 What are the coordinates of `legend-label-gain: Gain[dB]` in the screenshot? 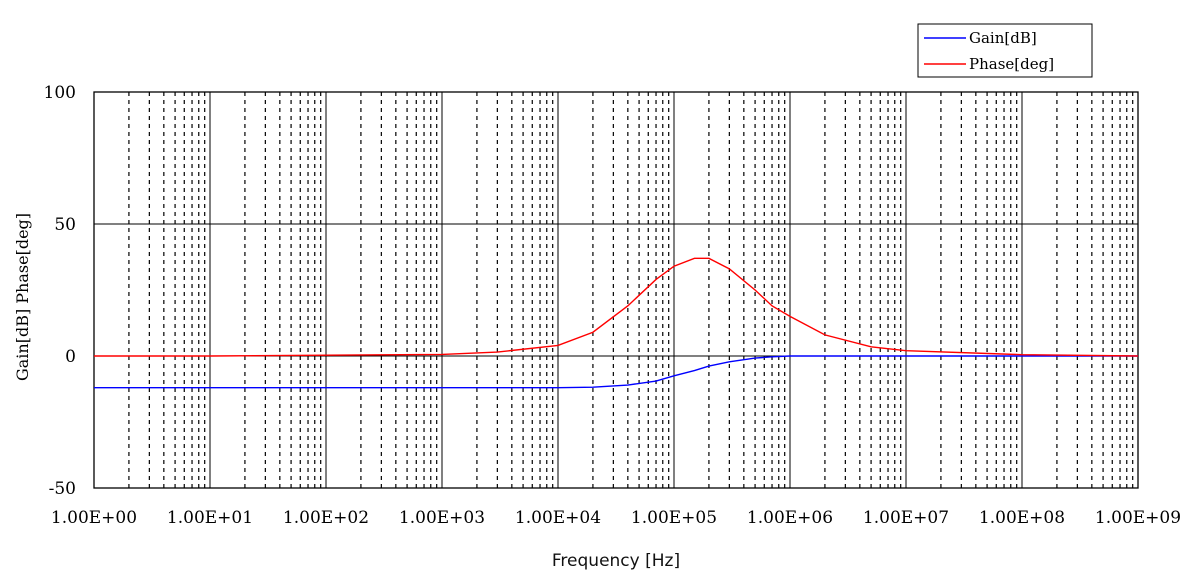 It's located at (1003, 38).